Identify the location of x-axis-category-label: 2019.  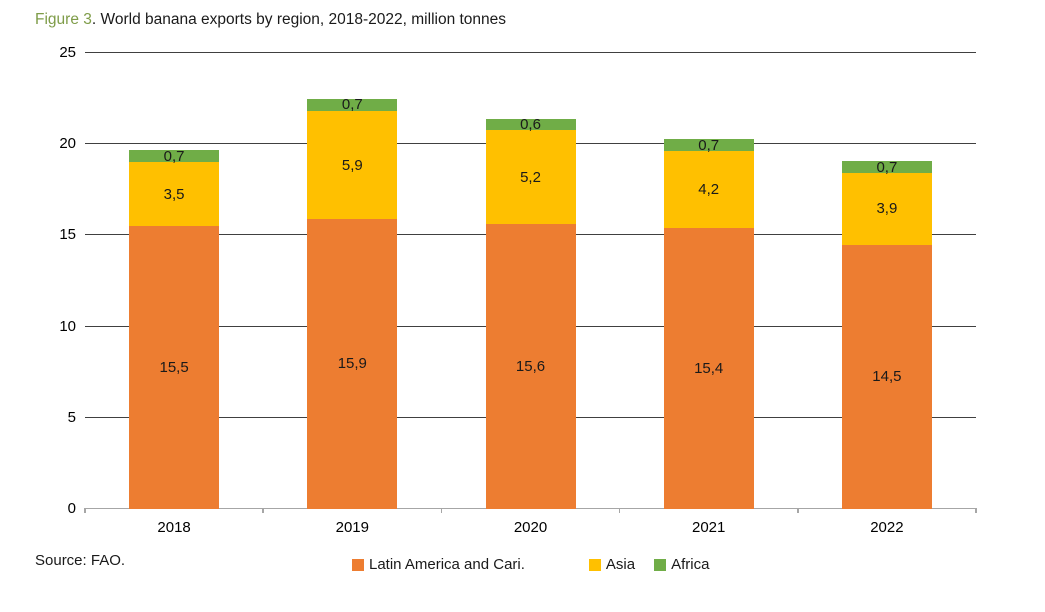
(352, 527).